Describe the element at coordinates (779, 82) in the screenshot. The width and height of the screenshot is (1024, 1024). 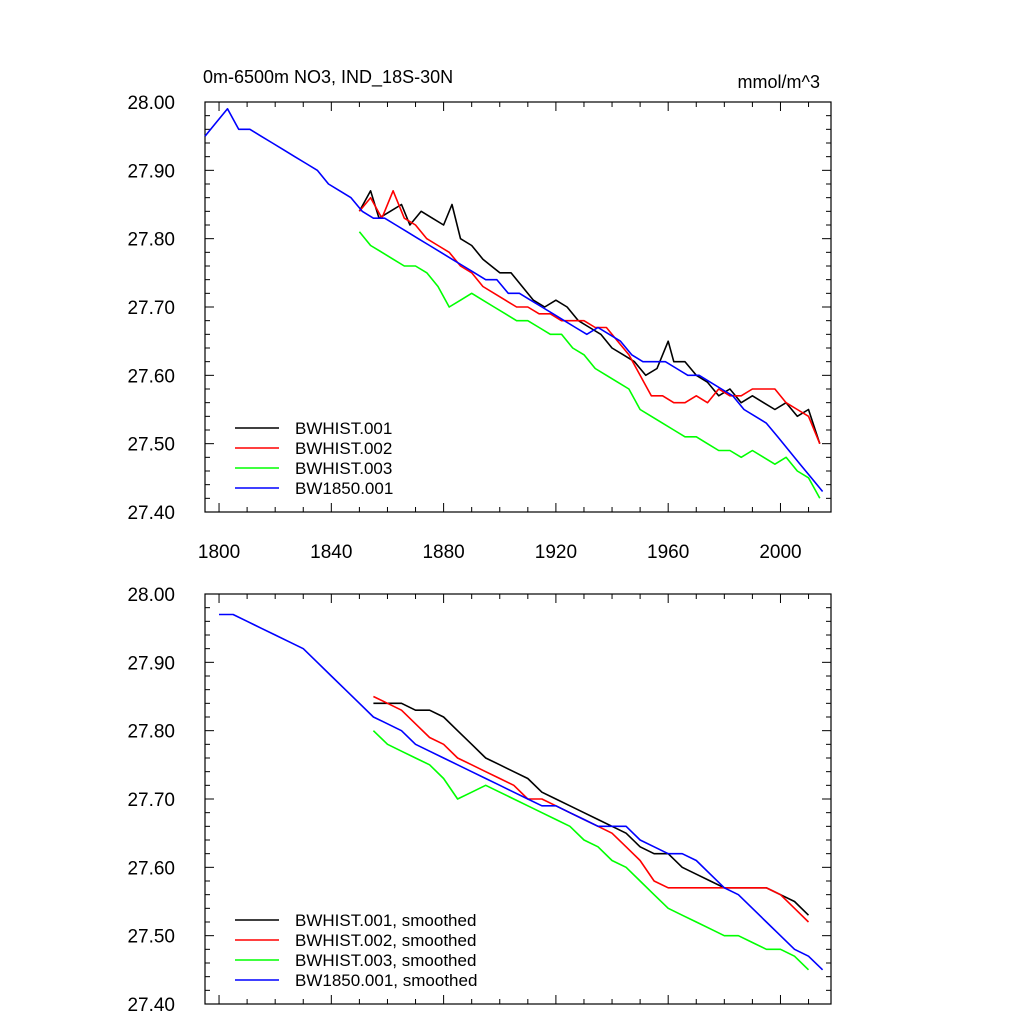
I see `top-panel-units: mmol/m^3` at that location.